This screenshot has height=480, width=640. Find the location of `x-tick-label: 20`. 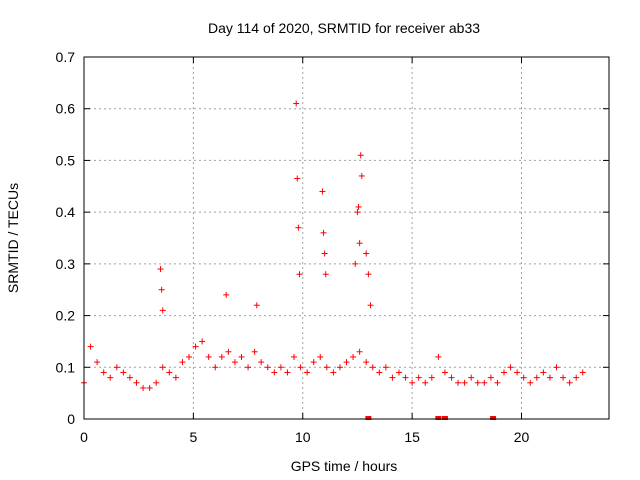

x-tick-label: 20 is located at coordinates (522, 437).